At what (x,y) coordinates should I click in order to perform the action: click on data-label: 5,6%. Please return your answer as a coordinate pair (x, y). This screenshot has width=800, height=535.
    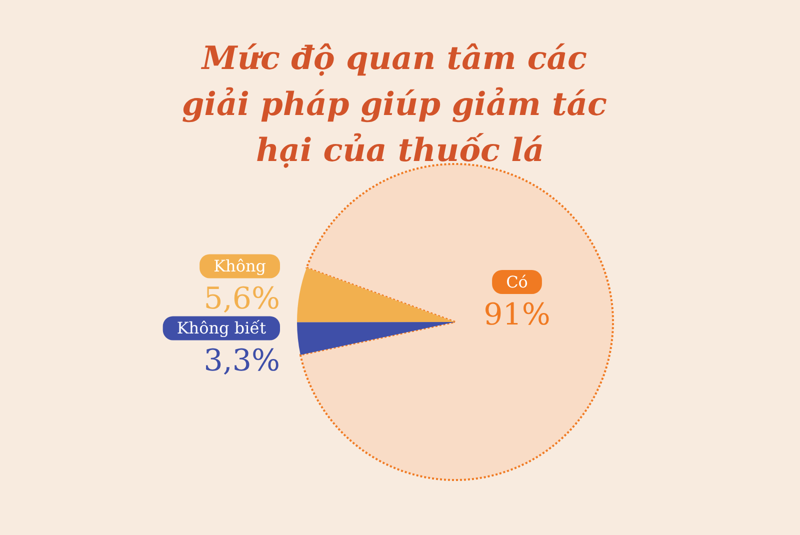
    Looking at the image, I should click on (242, 299).